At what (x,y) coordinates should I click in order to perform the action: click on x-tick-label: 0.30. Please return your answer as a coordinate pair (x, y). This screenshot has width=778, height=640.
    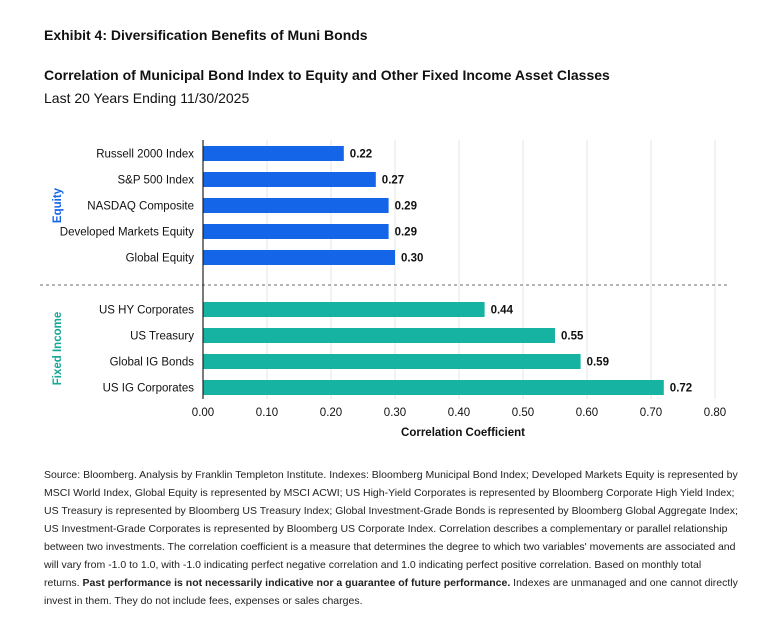
    Looking at the image, I should click on (395, 413).